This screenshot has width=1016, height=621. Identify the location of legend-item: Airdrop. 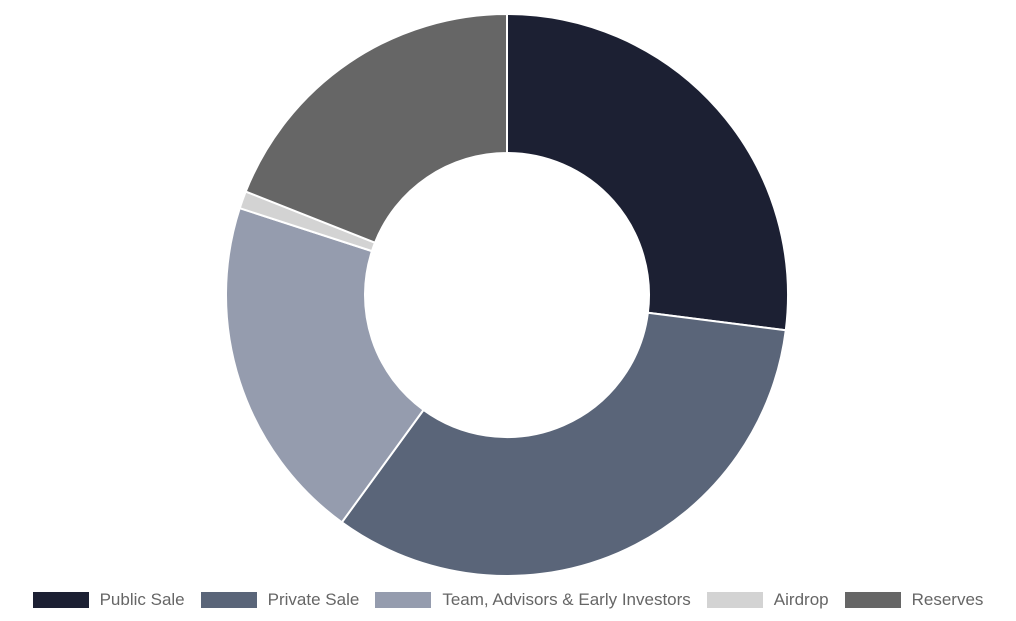
(767, 600).